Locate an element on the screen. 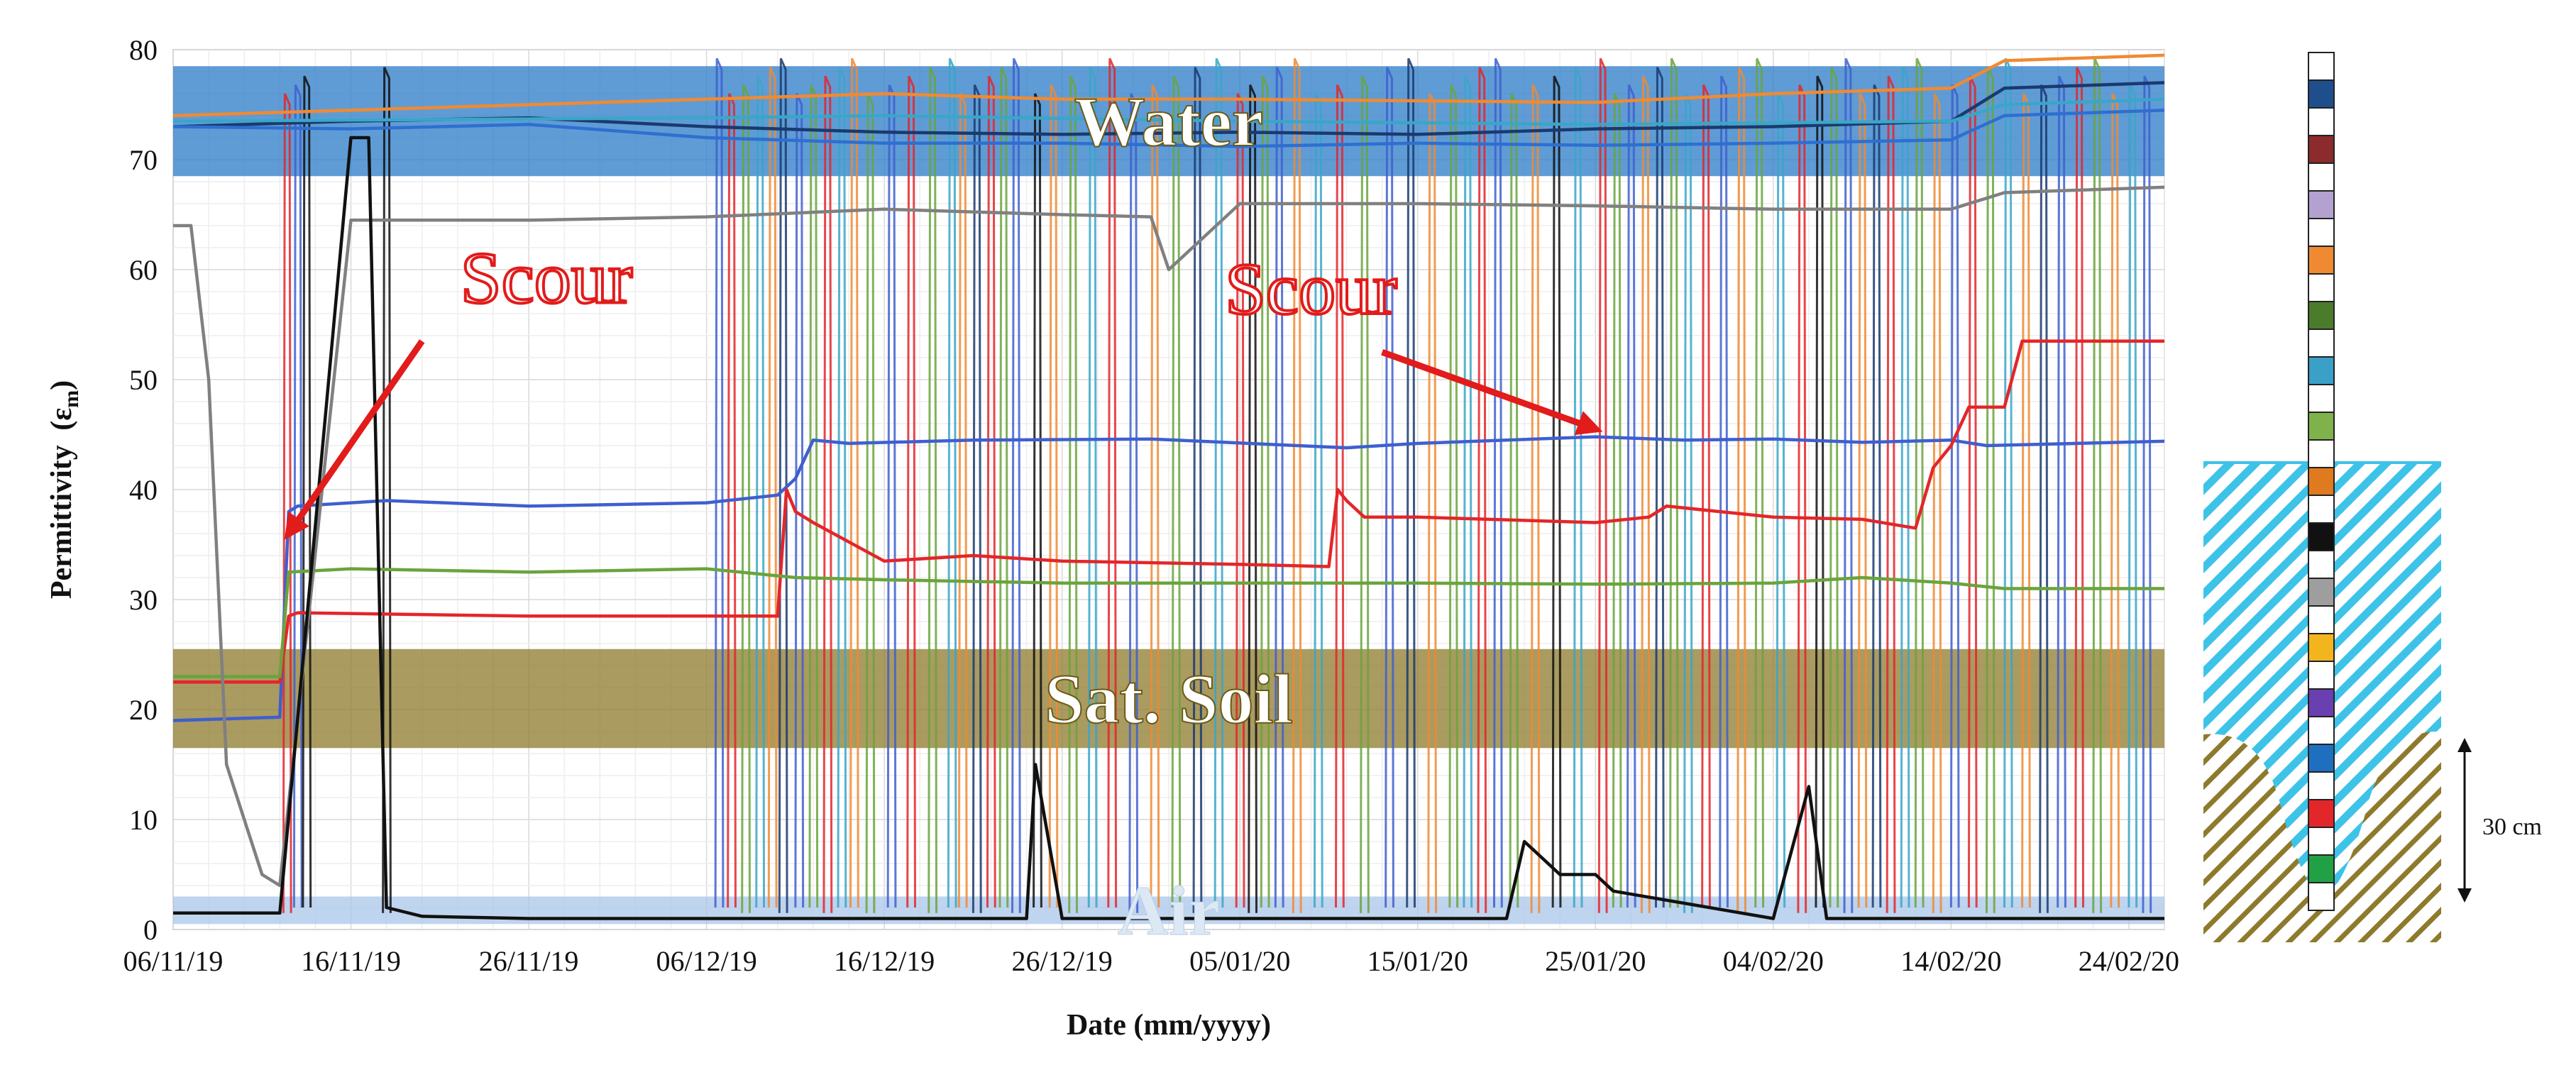 Image resolution: width=2576 pixels, height=1070 pixels. y-tick-label: 20 is located at coordinates (143, 710).